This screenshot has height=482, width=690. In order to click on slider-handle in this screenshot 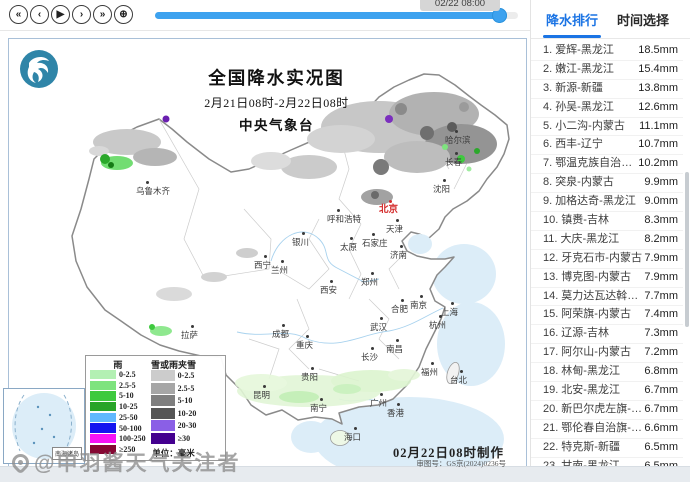, I will do `click(499, 15)`.